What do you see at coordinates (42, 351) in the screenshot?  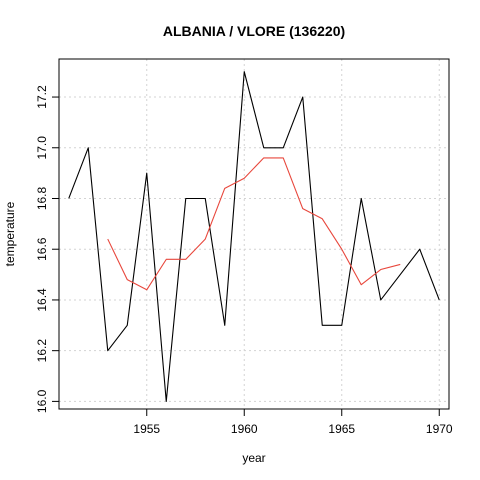 I see `y-tick-label: 16.2` at bounding box center [42, 351].